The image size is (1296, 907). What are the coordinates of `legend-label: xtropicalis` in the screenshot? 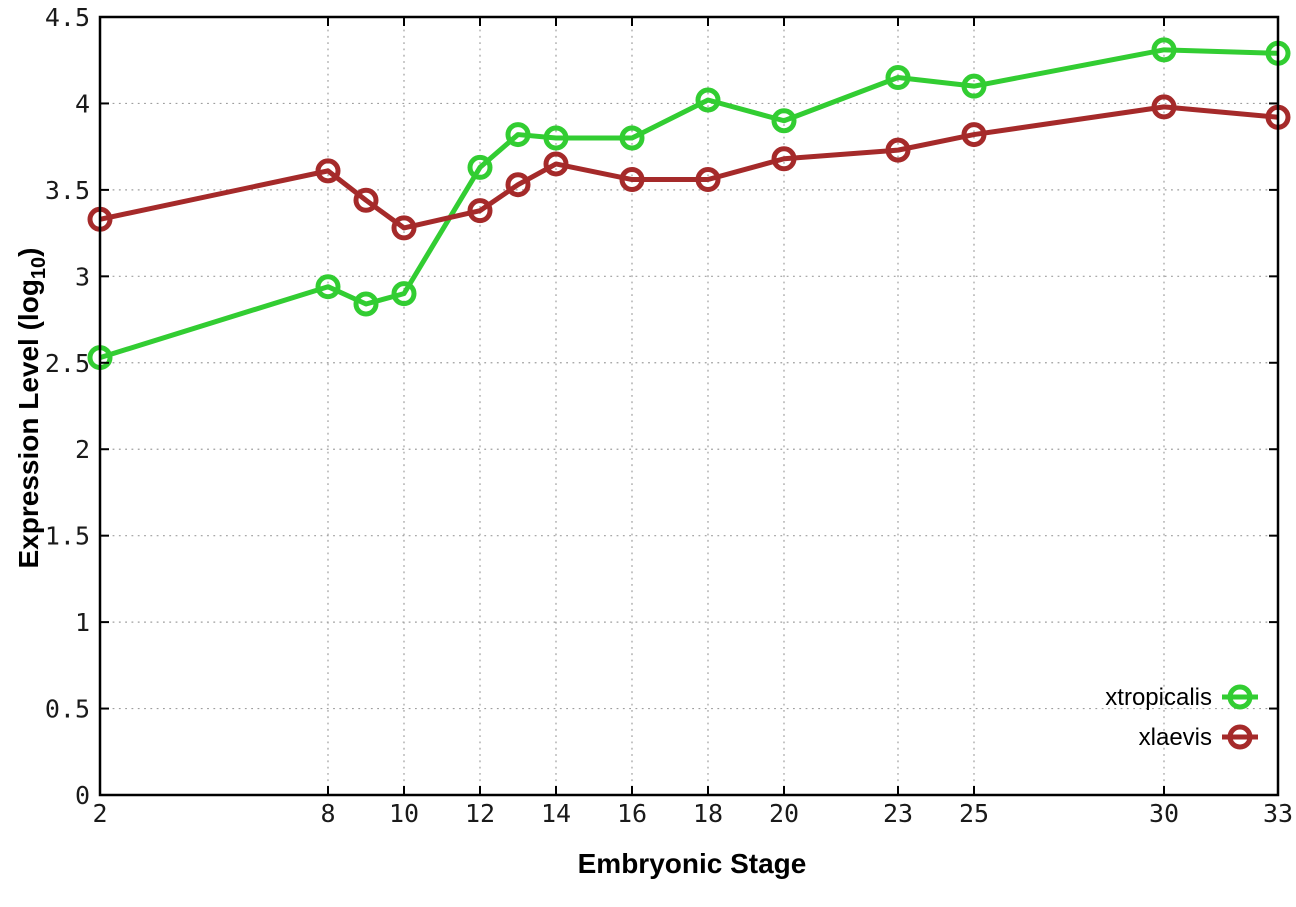 It's located at (1158, 697).